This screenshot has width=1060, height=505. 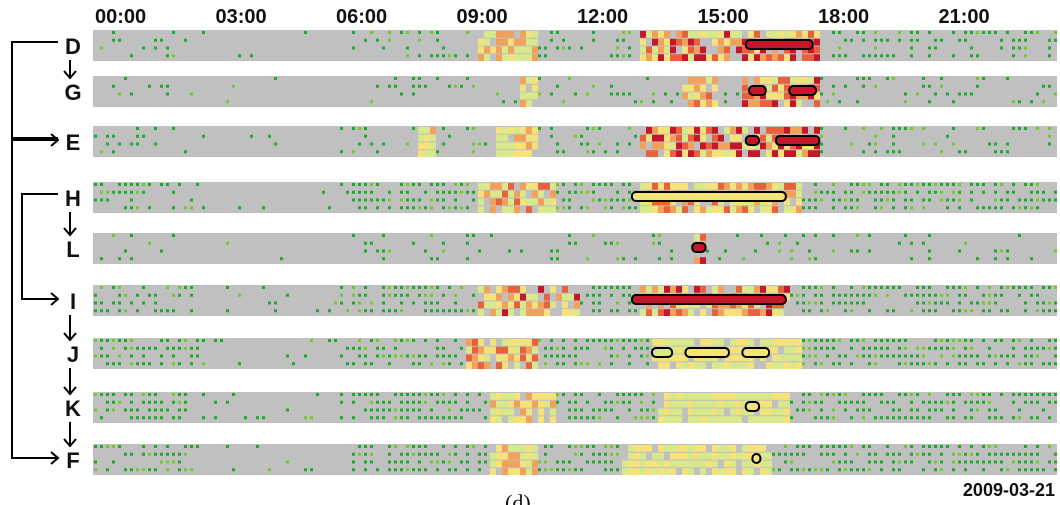 What do you see at coordinates (575, 460) in the screenshot?
I see `row-cells-f` at bounding box center [575, 460].